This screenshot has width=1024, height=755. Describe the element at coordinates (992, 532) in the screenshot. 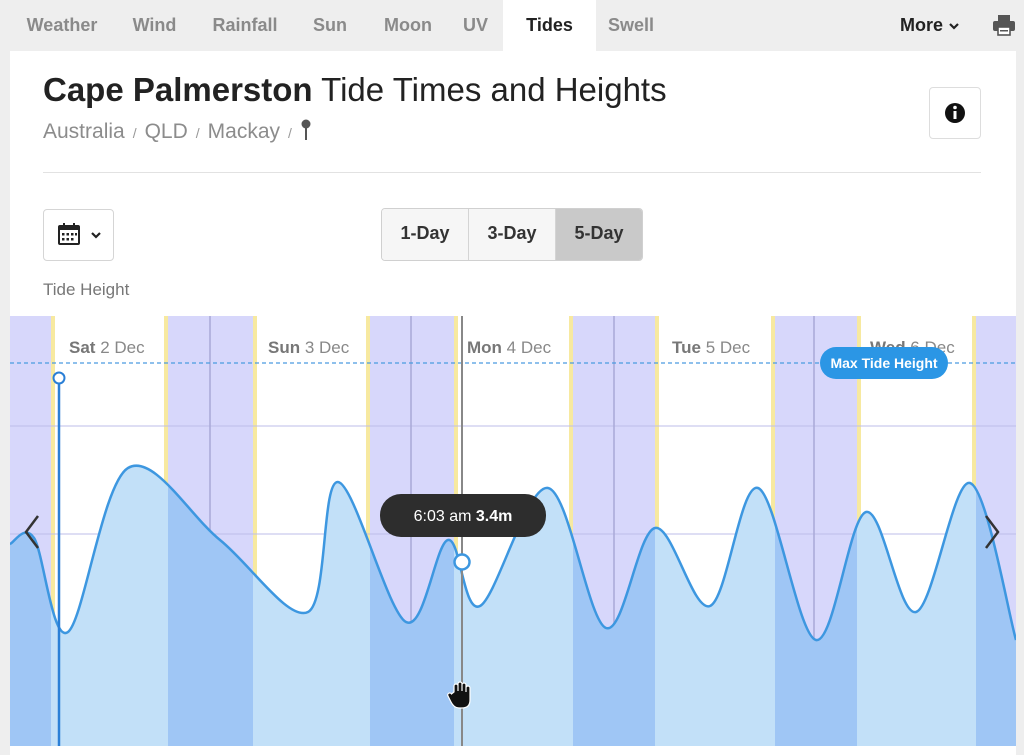

I see `chevron-right-icon` at that location.